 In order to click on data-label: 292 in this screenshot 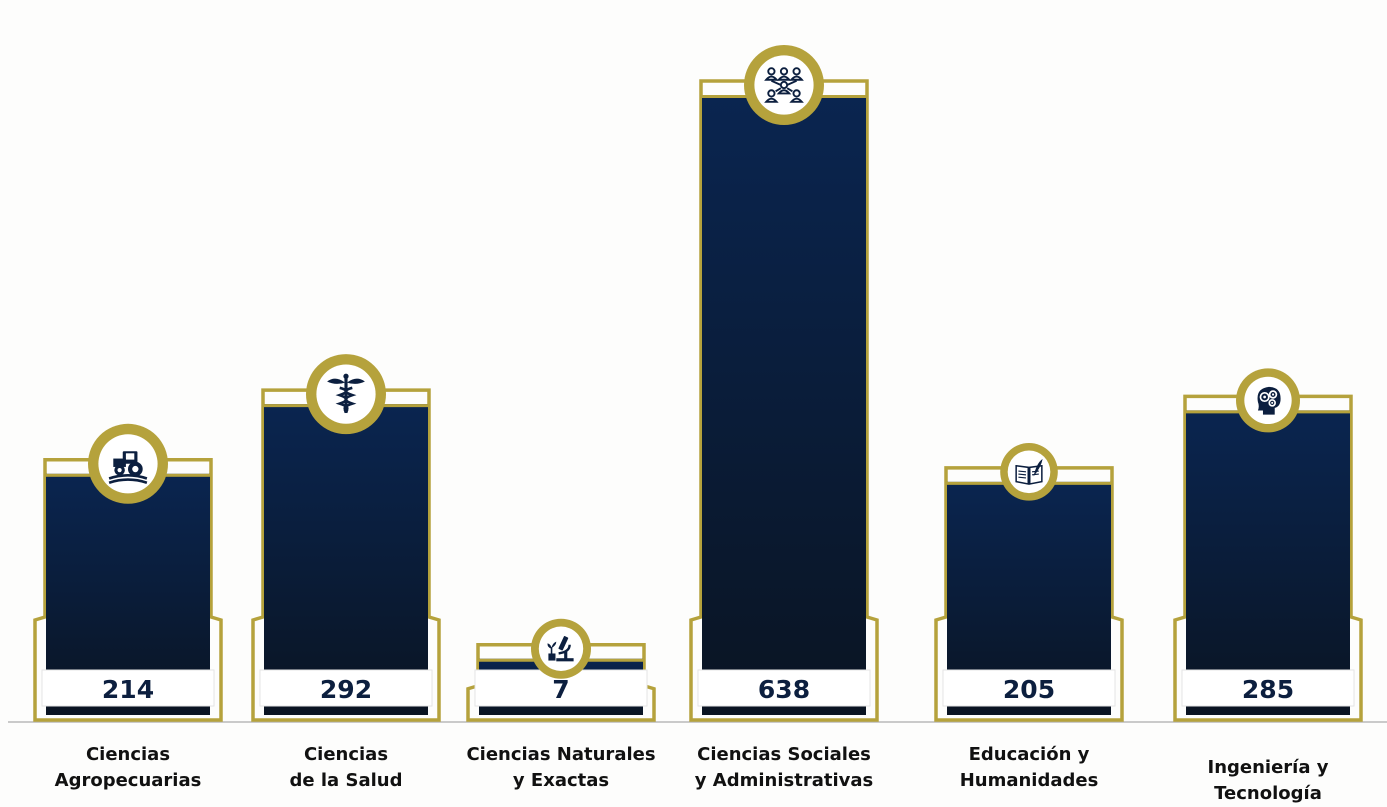, I will do `click(346, 689)`.